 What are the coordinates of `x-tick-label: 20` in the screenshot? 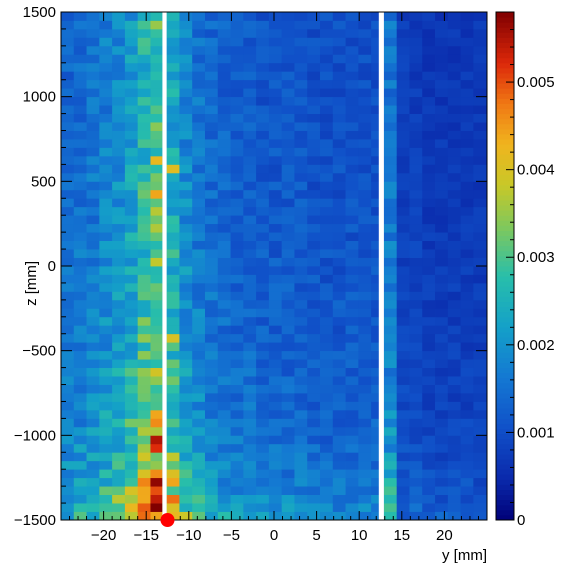 It's located at (444, 535).